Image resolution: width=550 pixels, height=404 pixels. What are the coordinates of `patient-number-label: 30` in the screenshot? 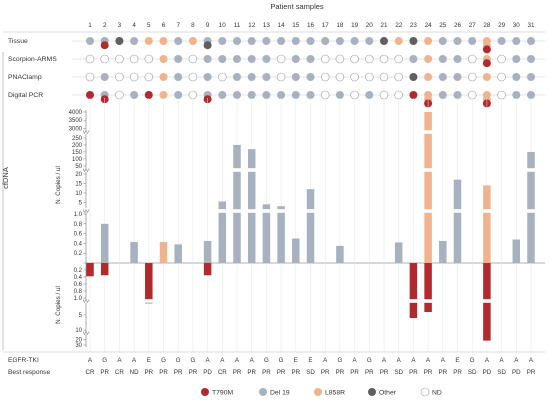 It's located at (517, 25).